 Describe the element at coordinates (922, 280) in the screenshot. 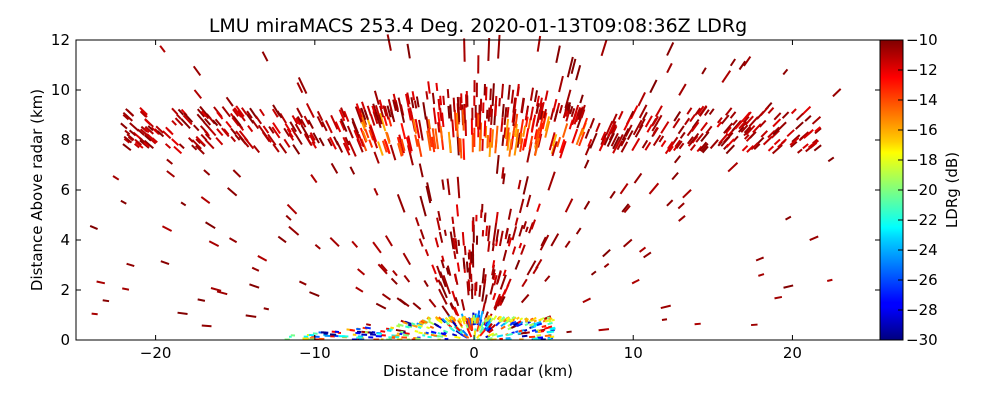

I see `colorbar-tick-label: −26` at that location.